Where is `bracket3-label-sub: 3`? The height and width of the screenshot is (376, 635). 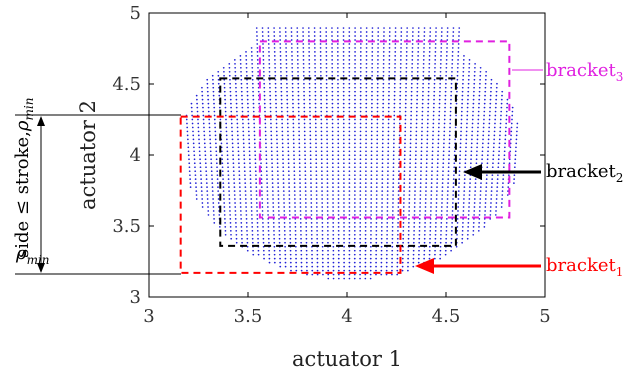 bracket3-label-sub: 3 is located at coordinates (620, 77).